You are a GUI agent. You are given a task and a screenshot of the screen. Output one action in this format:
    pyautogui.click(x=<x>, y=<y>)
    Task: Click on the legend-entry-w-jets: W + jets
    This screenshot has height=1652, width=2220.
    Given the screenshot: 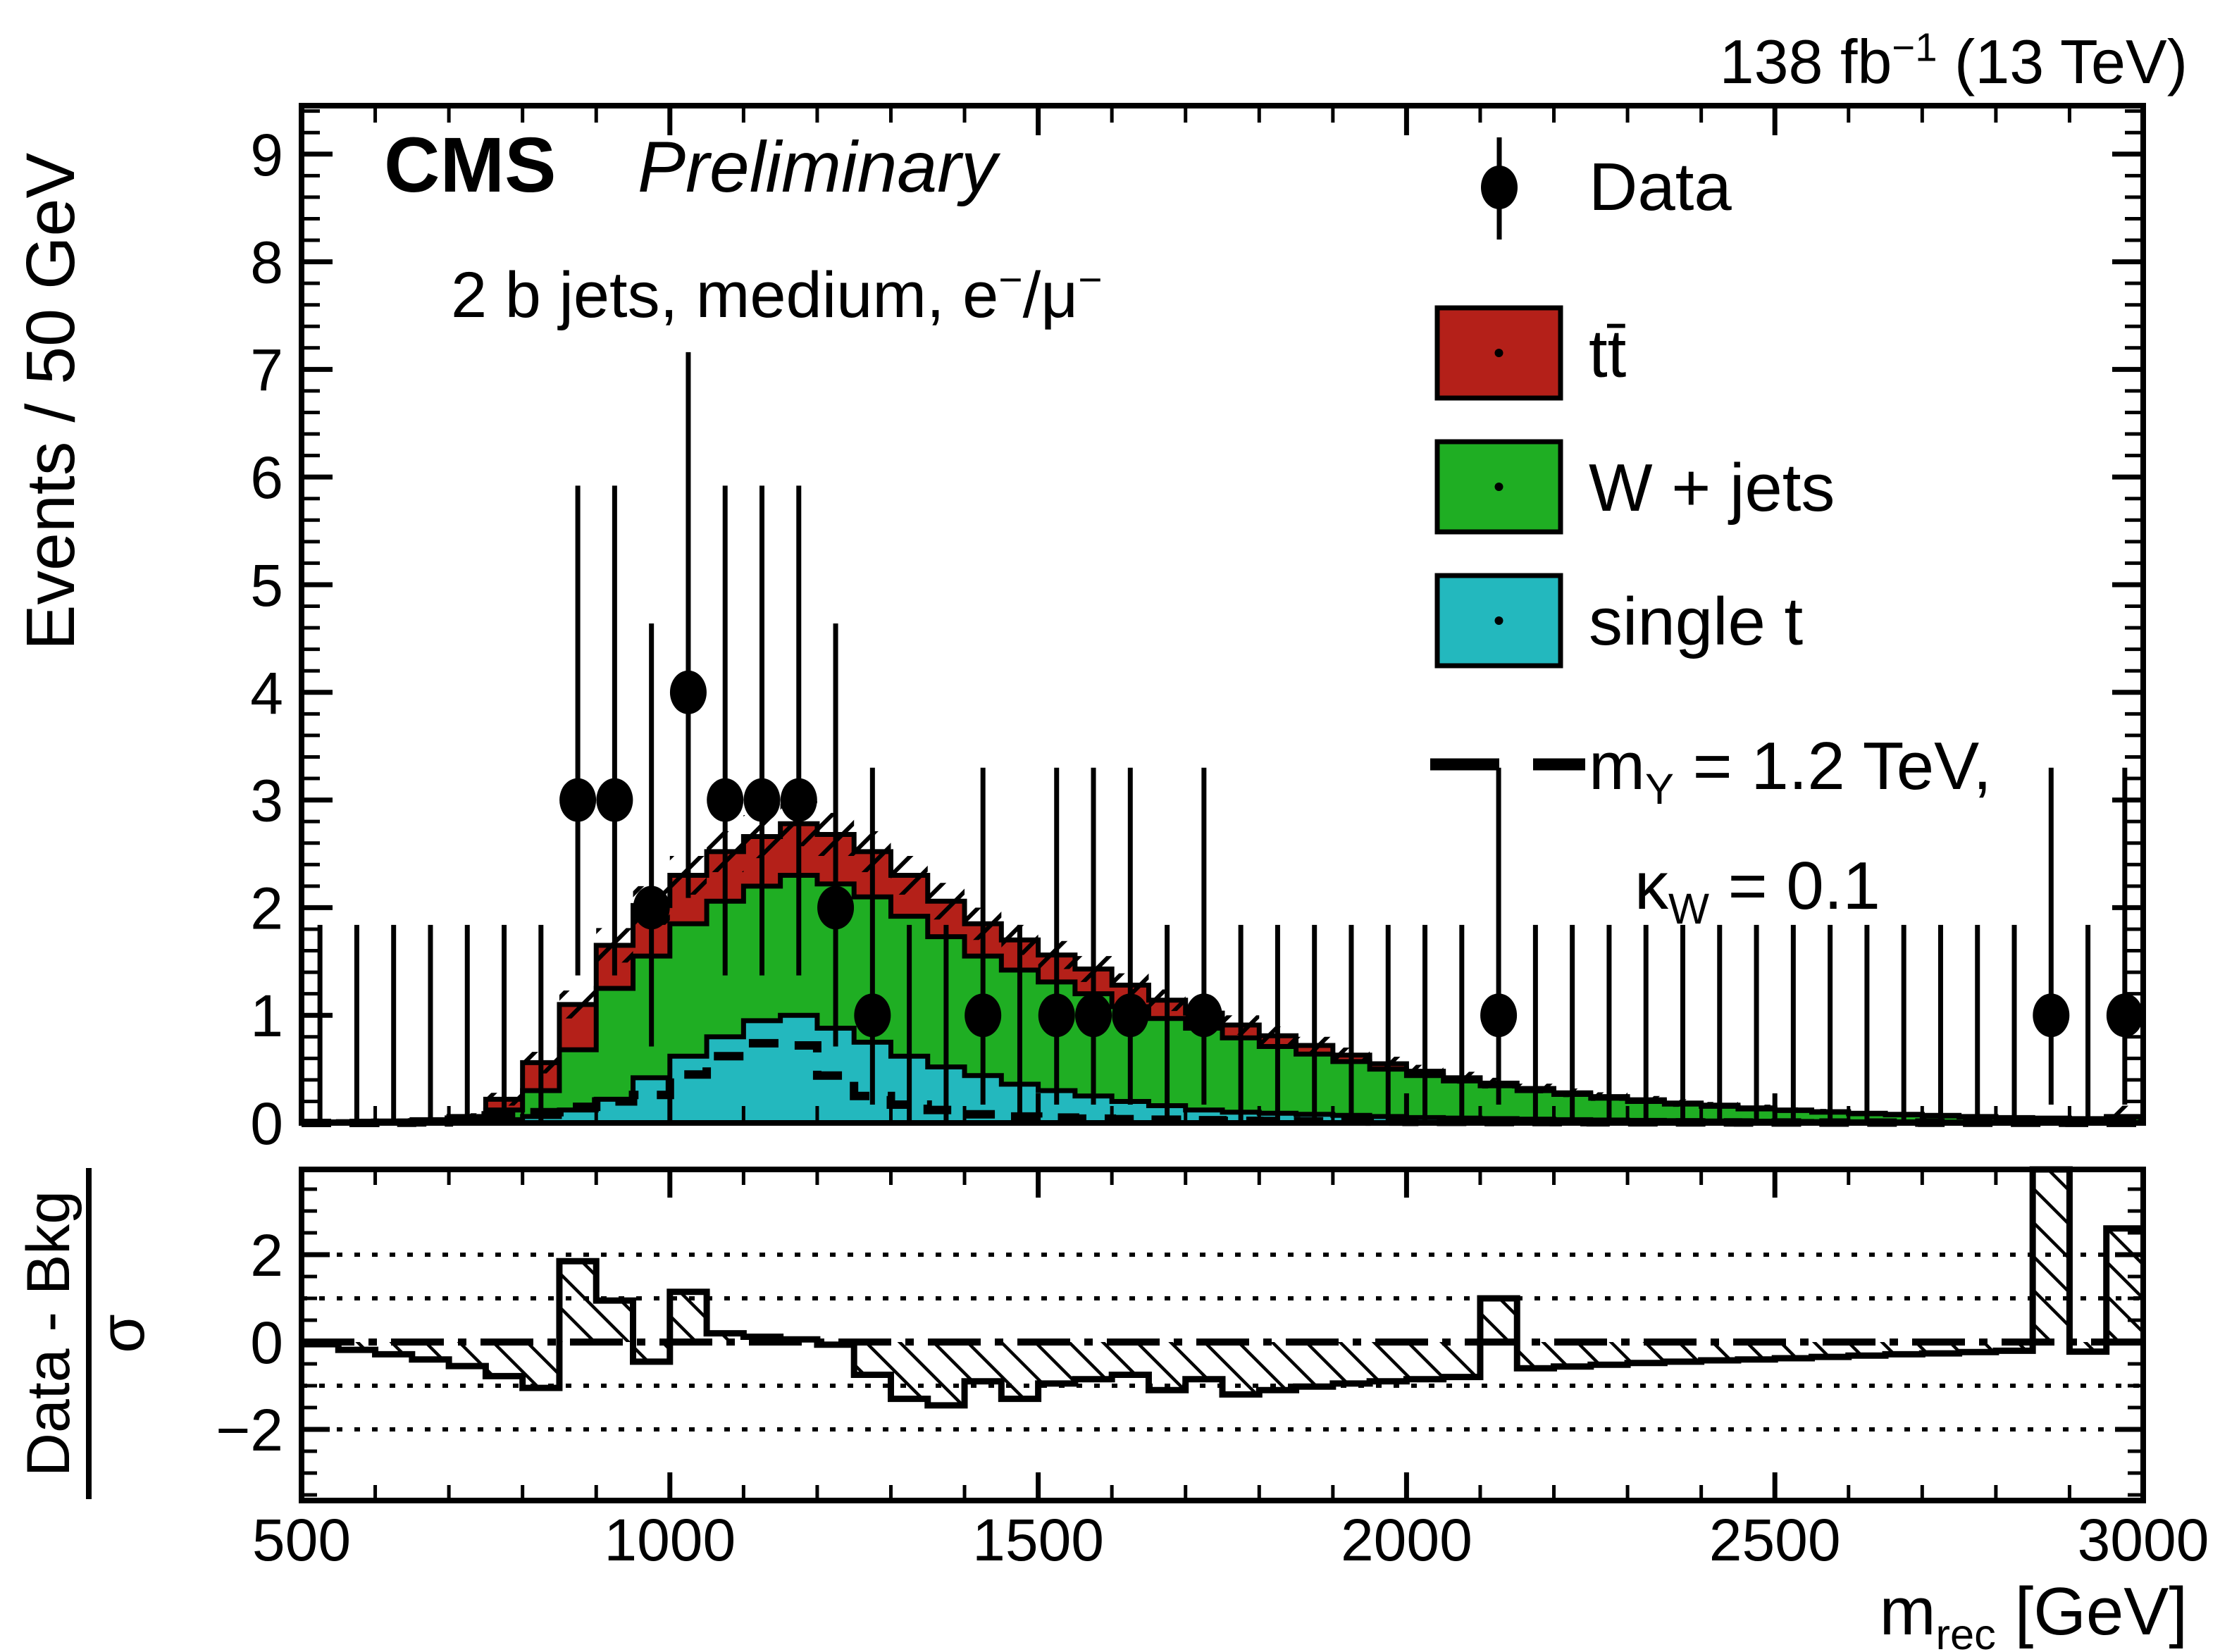 What is the action you would take?
    pyautogui.click(x=1634, y=487)
    